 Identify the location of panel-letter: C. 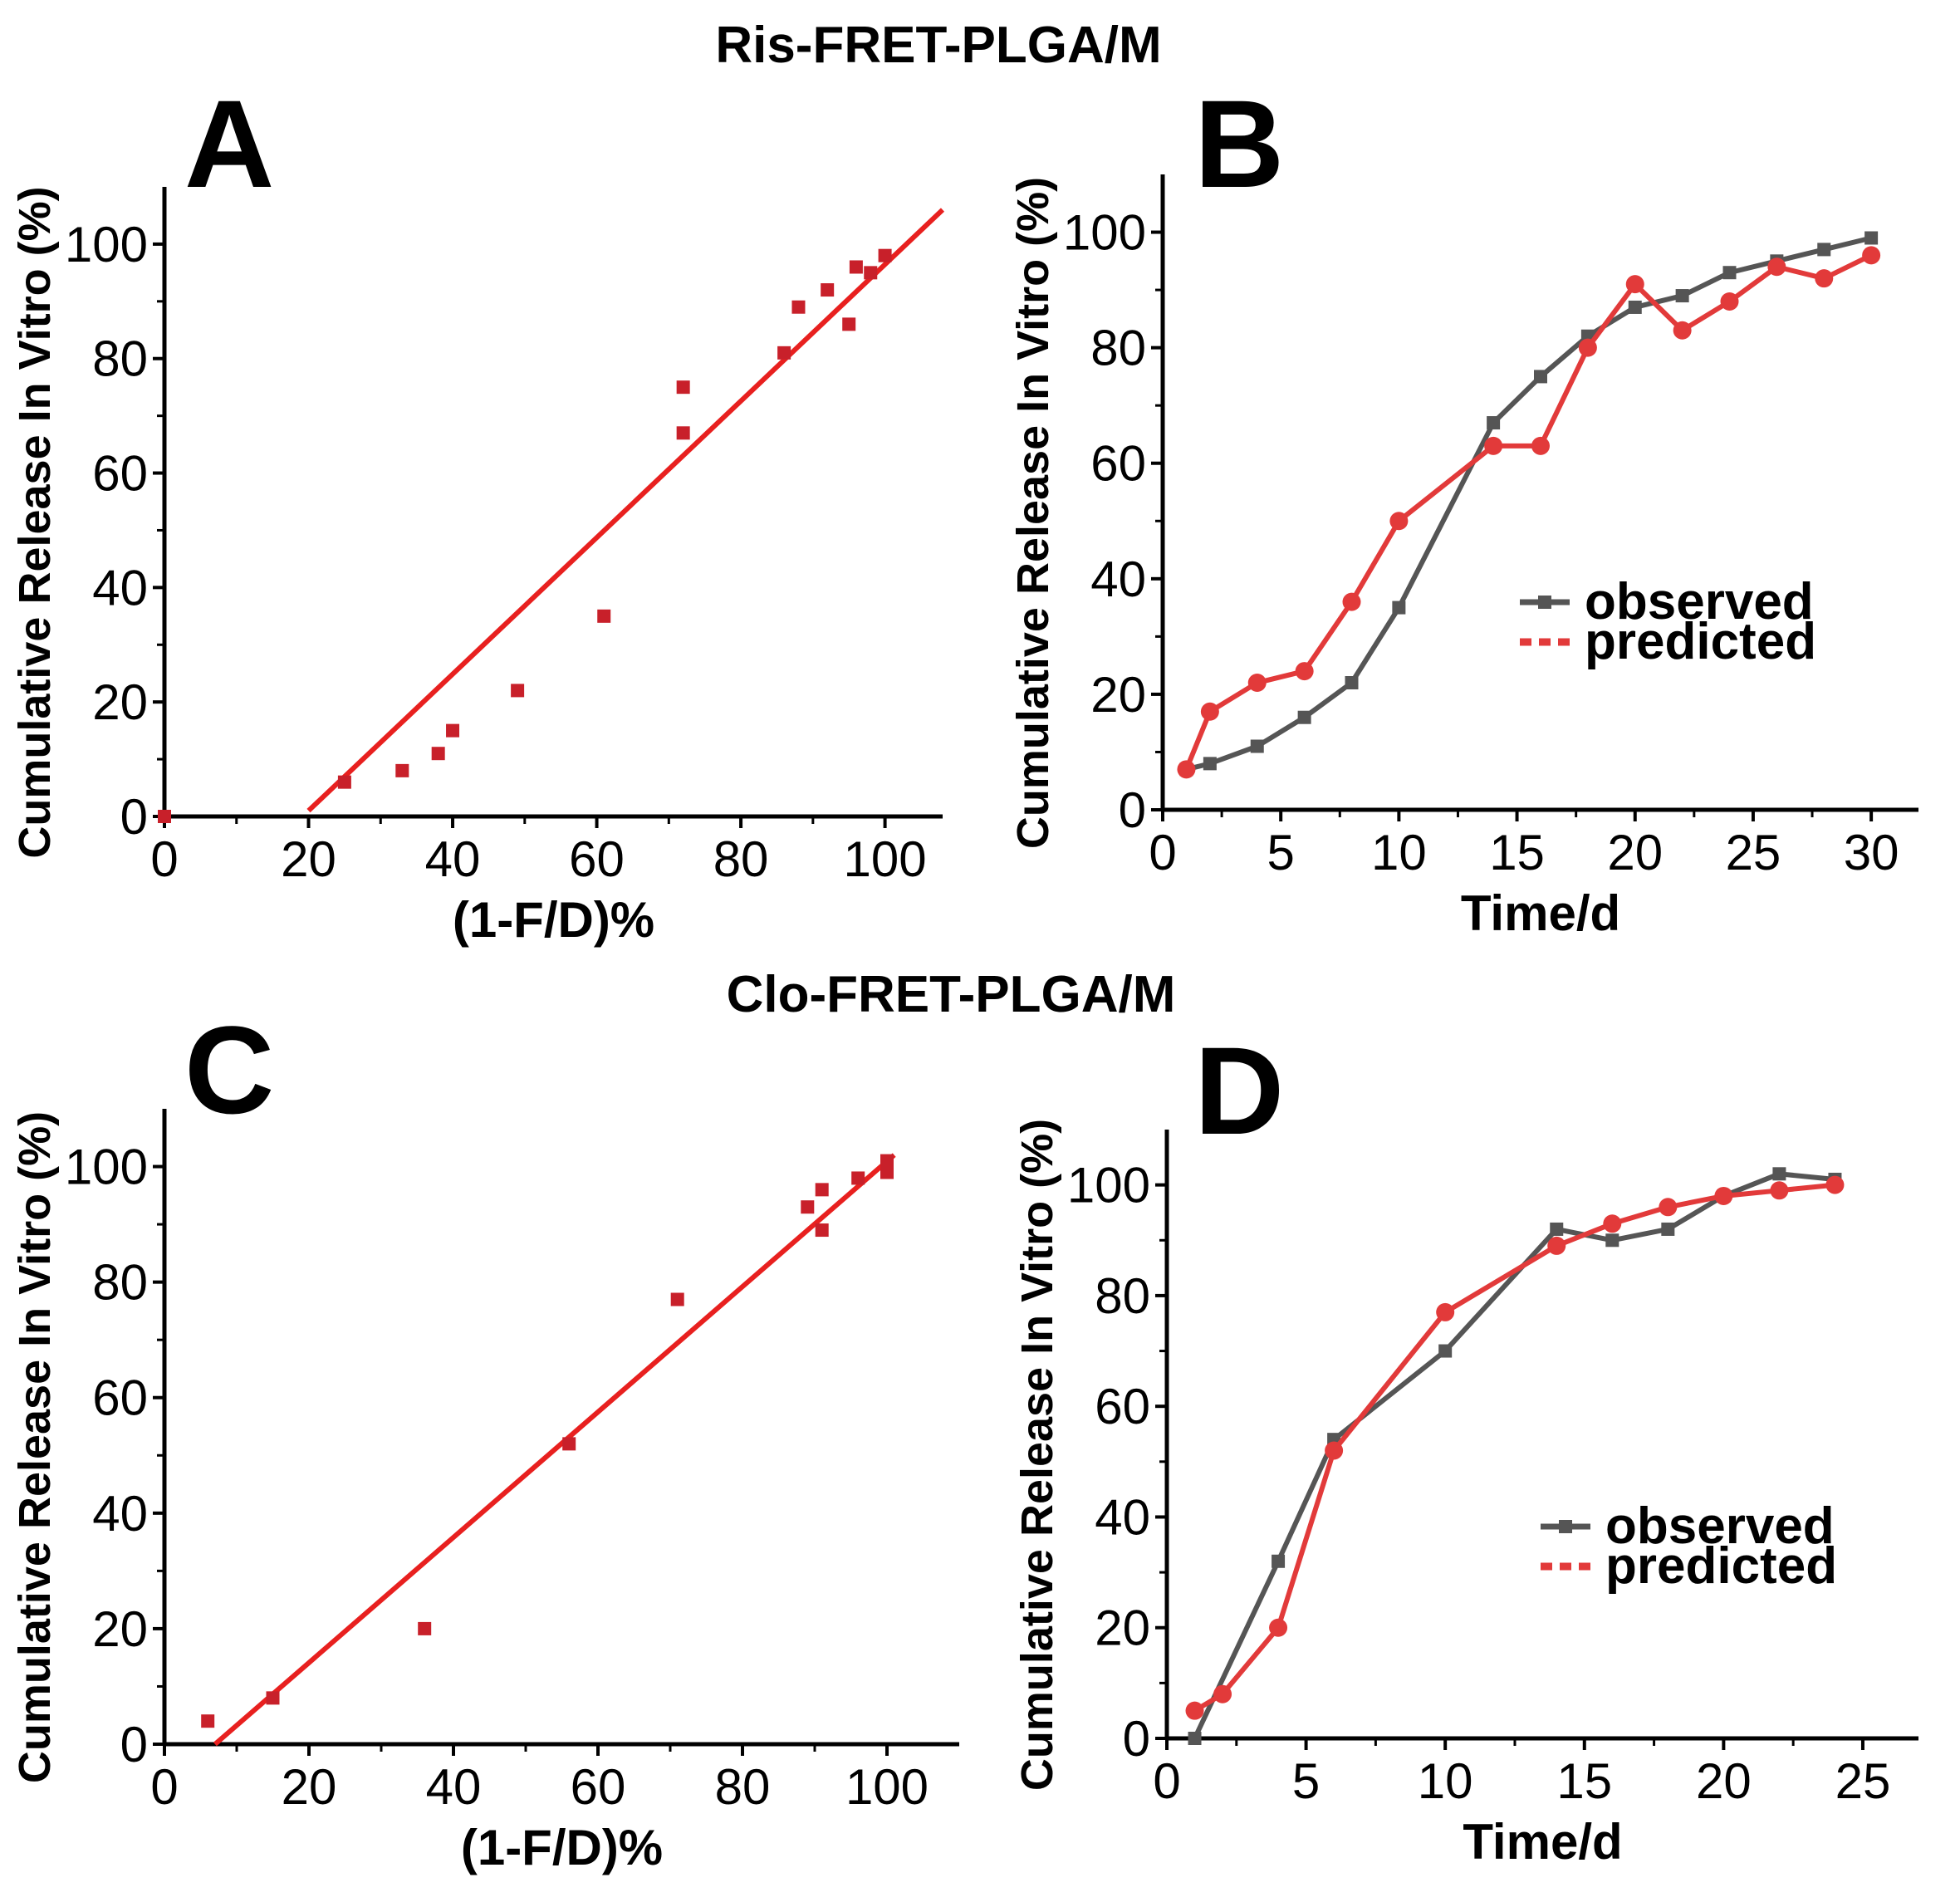
(229, 1070).